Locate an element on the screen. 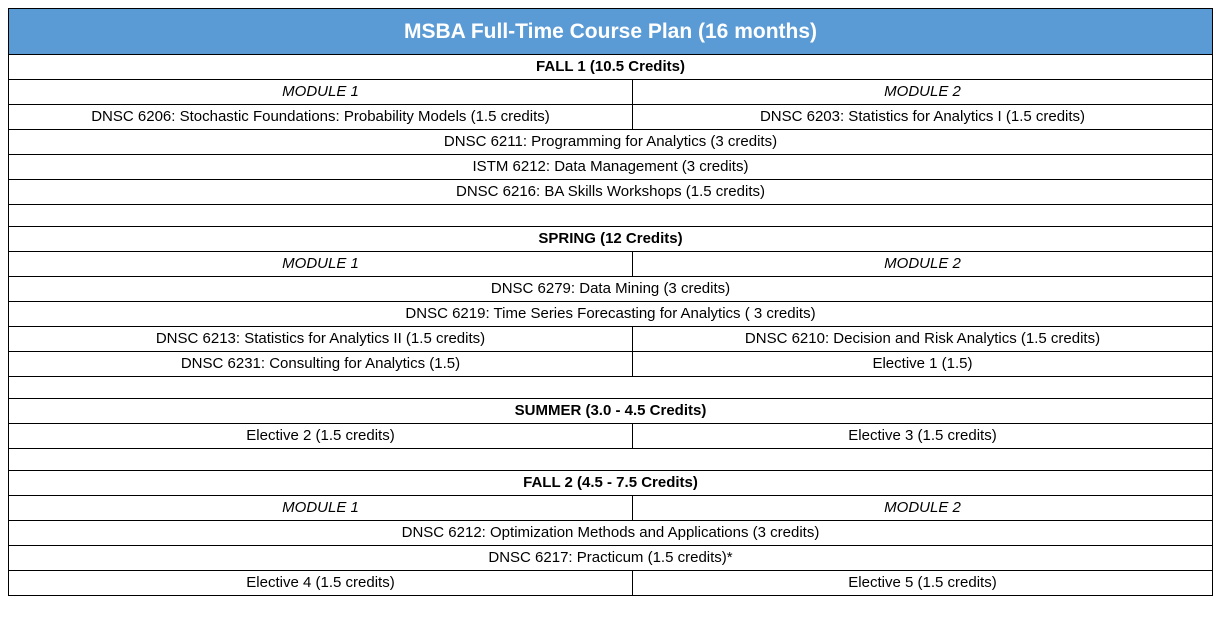 This screenshot has height=641, width=1219. course-cell: DNSC 6217: Practicum (1.5 credits)* is located at coordinates (610, 558).